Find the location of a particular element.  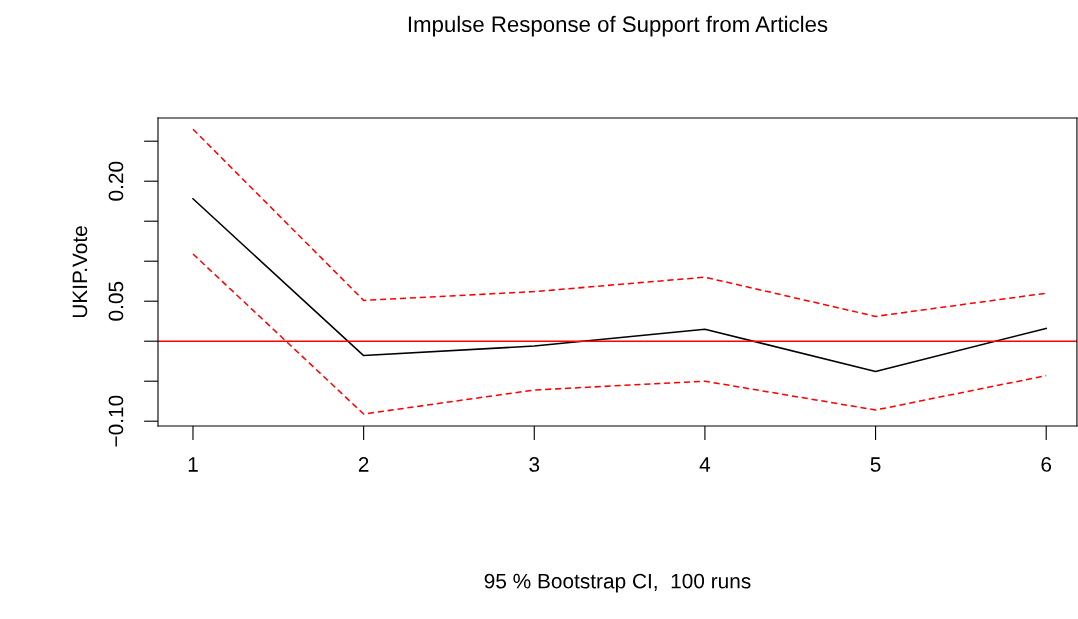

y-tick-label: 0.20 is located at coordinates (116, 181).